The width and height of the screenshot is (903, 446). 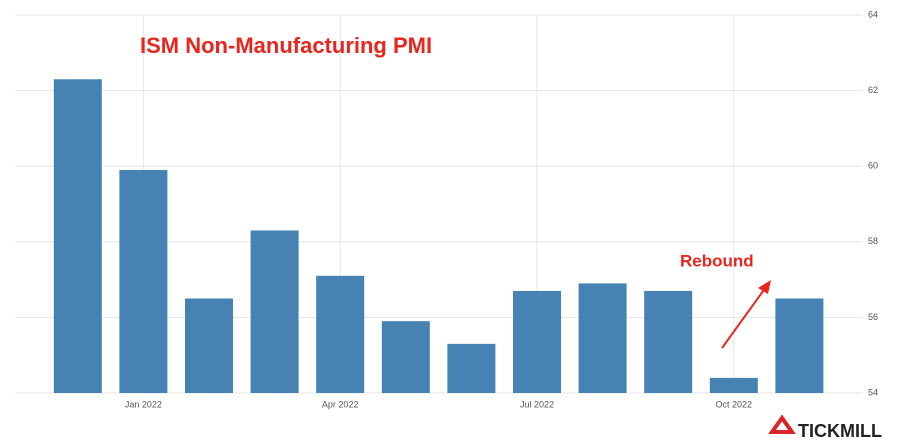 What do you see at coordinates (286, 45) in the screenshot?
I see `chart-title: ISM Non-Manufacturing PMI` at bounding box center [286, 45].